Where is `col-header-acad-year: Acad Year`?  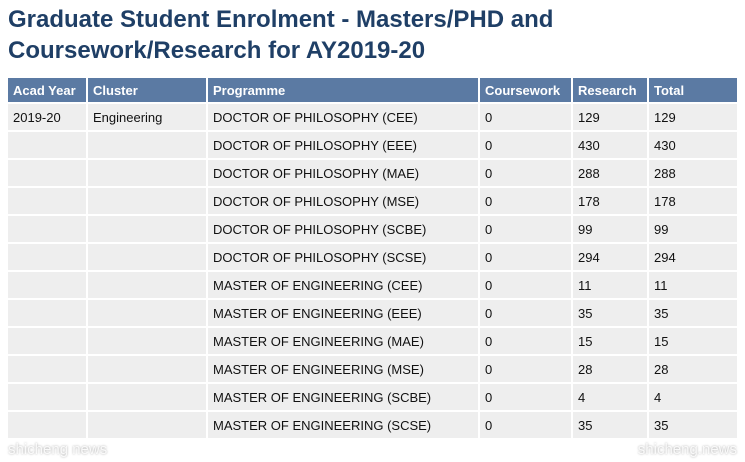 col-header-acad-year: Acad Year is located at coordinates (47, 90).